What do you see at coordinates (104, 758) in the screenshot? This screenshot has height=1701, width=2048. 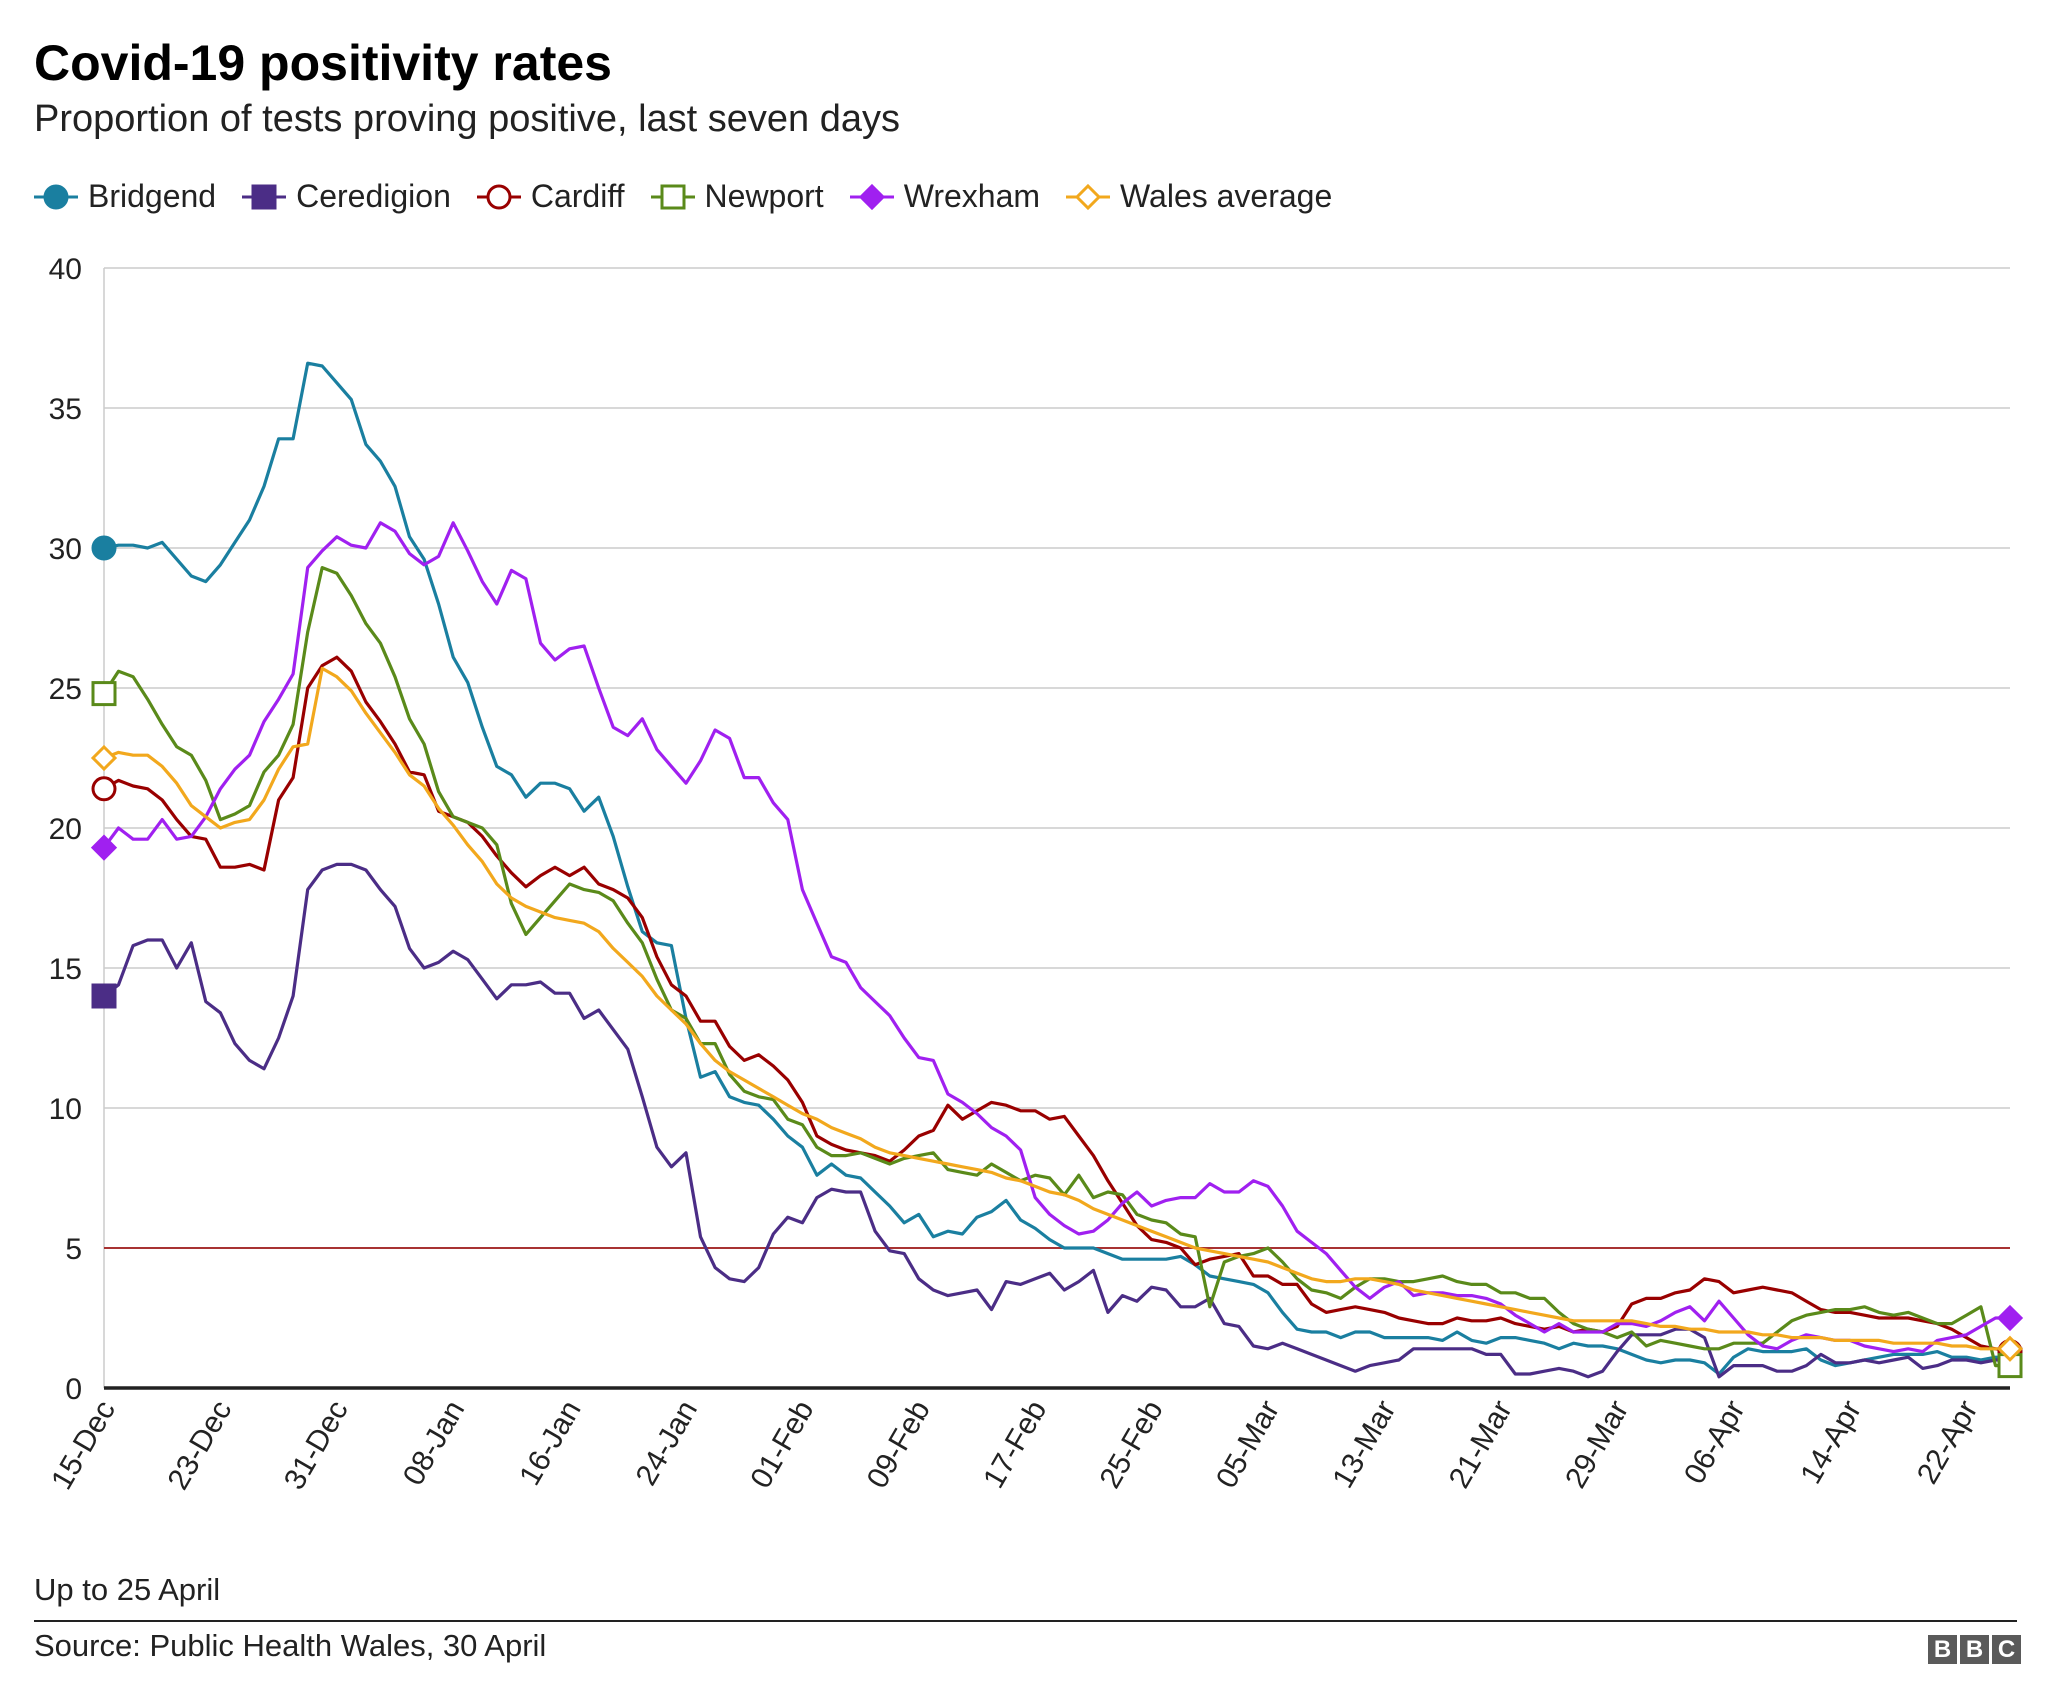 I see `series-start-marker-wales-average` at bounding box center [104, 758].